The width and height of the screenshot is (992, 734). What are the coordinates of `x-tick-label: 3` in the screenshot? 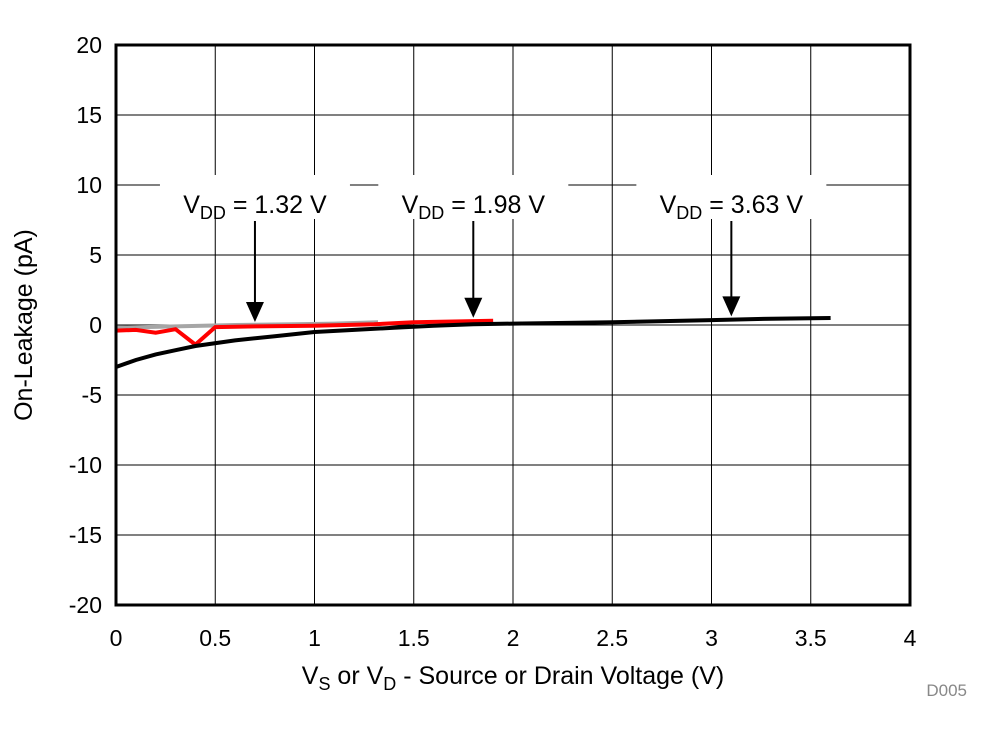 It's located at (711, 638).